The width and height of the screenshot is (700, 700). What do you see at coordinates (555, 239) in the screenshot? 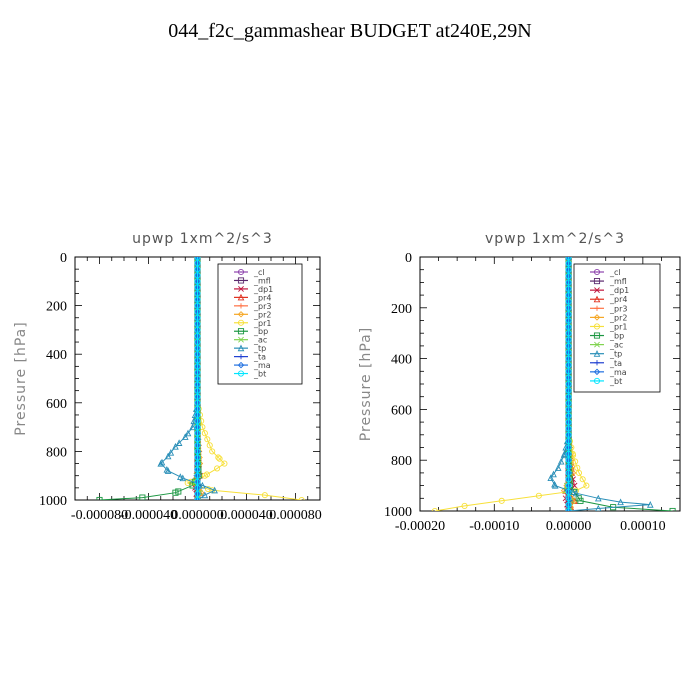
I see `panel-title: vpwp 1xm^2/s^3` at bounding box center [555, 239].